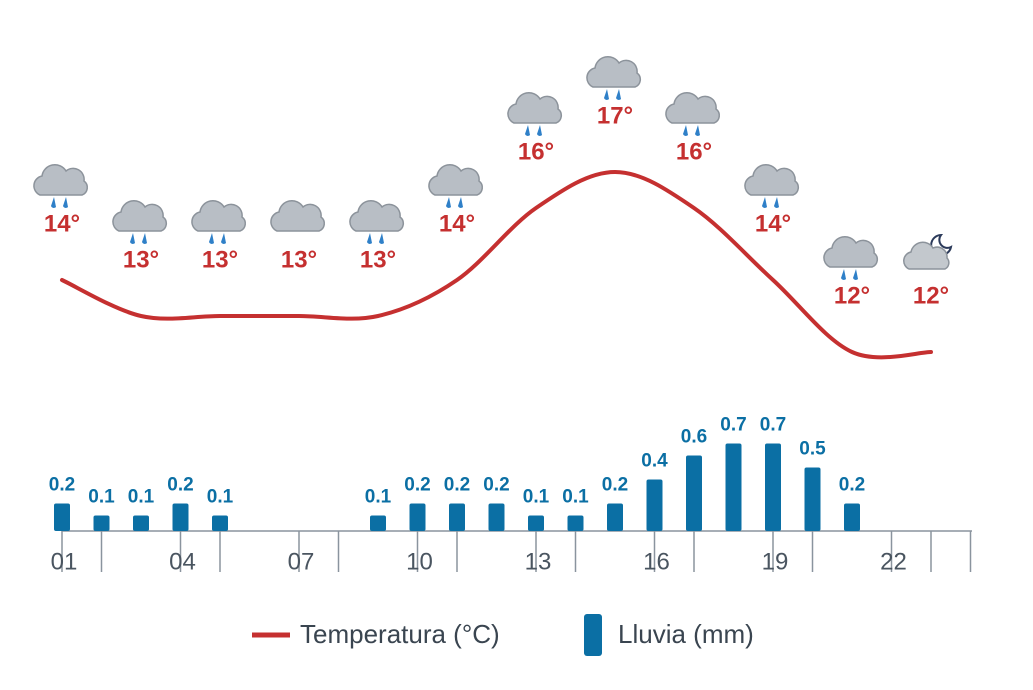 The height and width of the screenshot is (690, 1033). What do you see at coordinates (182, 561) in the screenshot?
I see `x-tick-label: 04` at bounding box center [182, 561].